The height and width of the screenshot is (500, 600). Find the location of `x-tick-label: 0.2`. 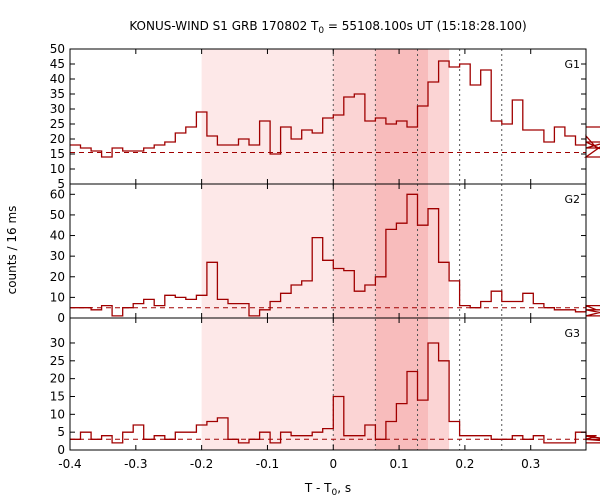

x-tick-label: 0.2 is located at coordinates (464, 464).